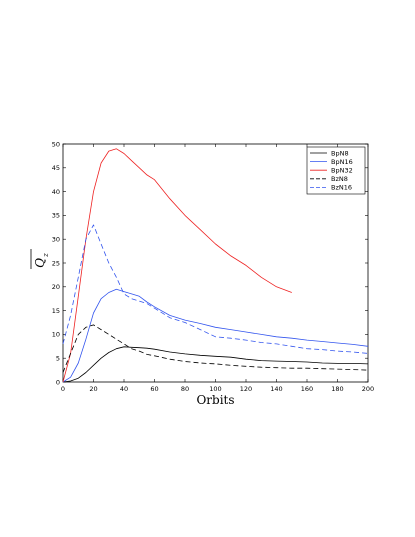  Describe the element at coordinates (342, 171) in the screenshot. I see `legend-entry: BpN32` at that location.